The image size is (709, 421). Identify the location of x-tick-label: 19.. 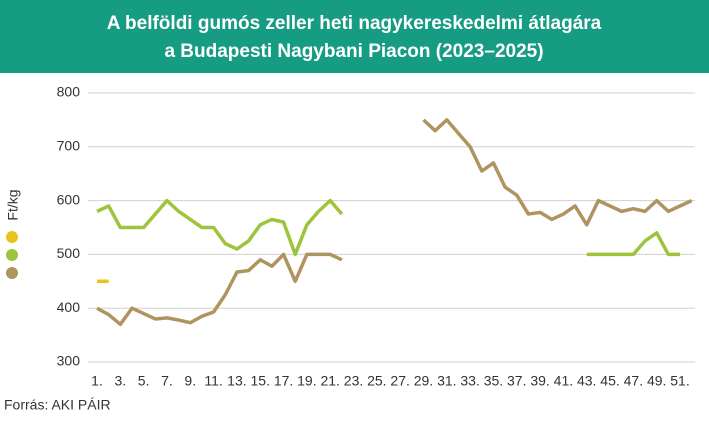
(306, 381).